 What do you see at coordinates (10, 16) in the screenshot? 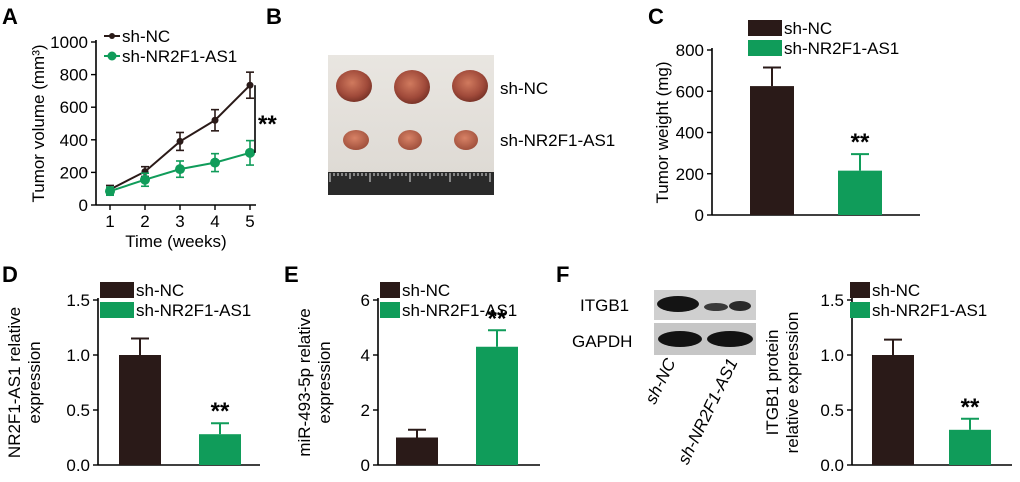
I see `panel-label-a: A` at bounding box center [10, 16].